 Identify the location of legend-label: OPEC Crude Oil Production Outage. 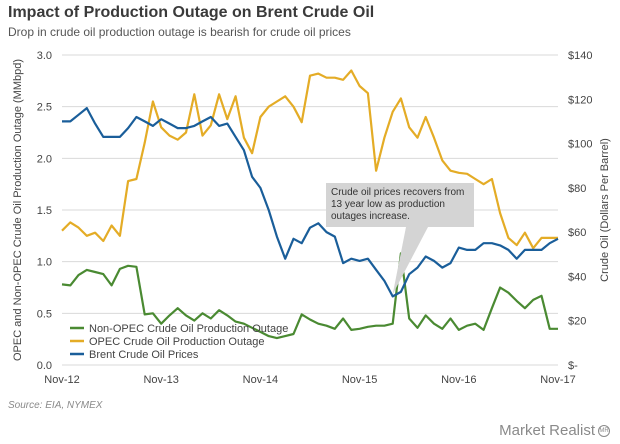
(176, 342).